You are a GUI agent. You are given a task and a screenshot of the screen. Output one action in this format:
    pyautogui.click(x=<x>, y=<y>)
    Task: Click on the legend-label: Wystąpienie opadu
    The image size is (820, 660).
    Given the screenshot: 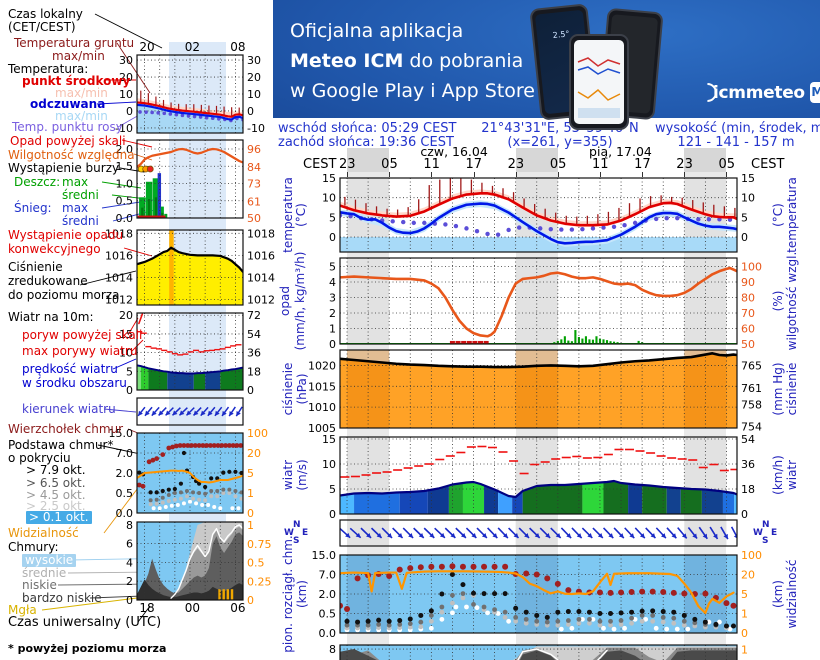 What is the action you would take?
    pyautogui.click(x=66, y=235)
    